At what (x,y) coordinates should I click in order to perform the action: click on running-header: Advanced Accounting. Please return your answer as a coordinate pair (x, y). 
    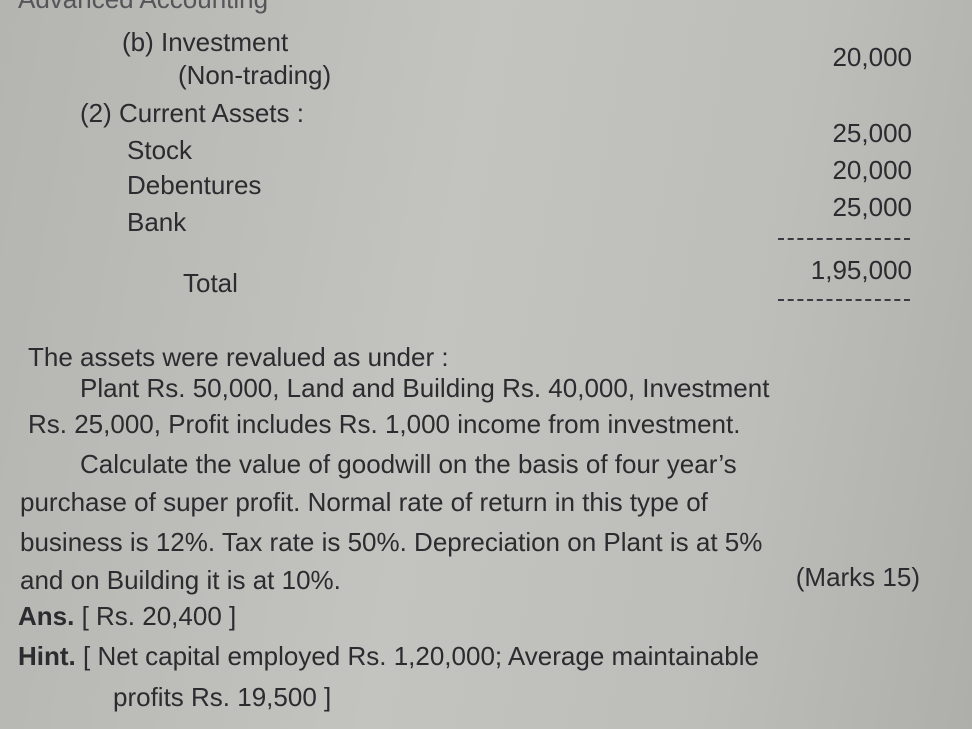
    Looking at the image, I should click on (143, 7).